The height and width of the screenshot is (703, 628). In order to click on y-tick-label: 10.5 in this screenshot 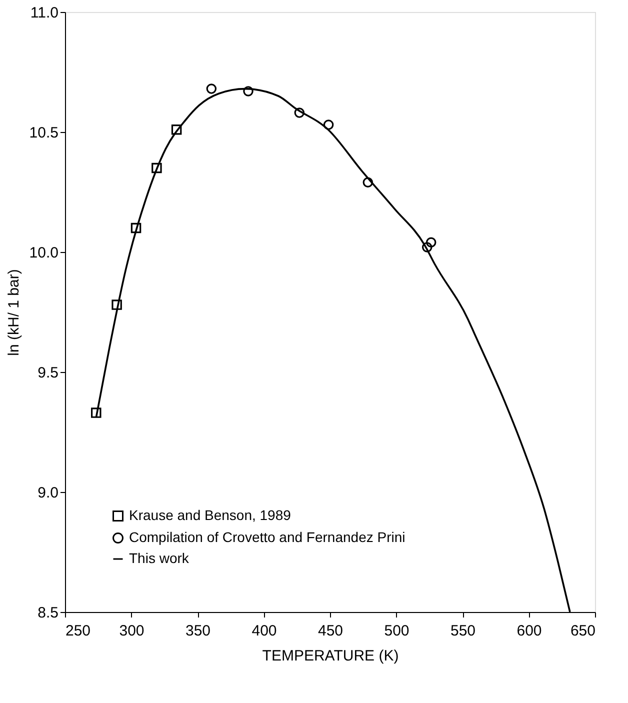, I will do `click(43, 133)`.